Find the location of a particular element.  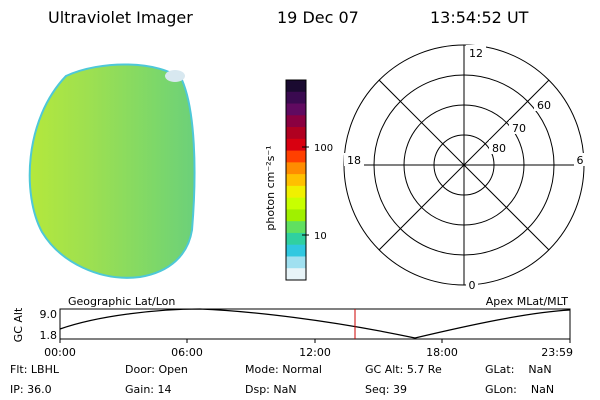

status-seq-value: 39 is located at coordinates (399, 389).